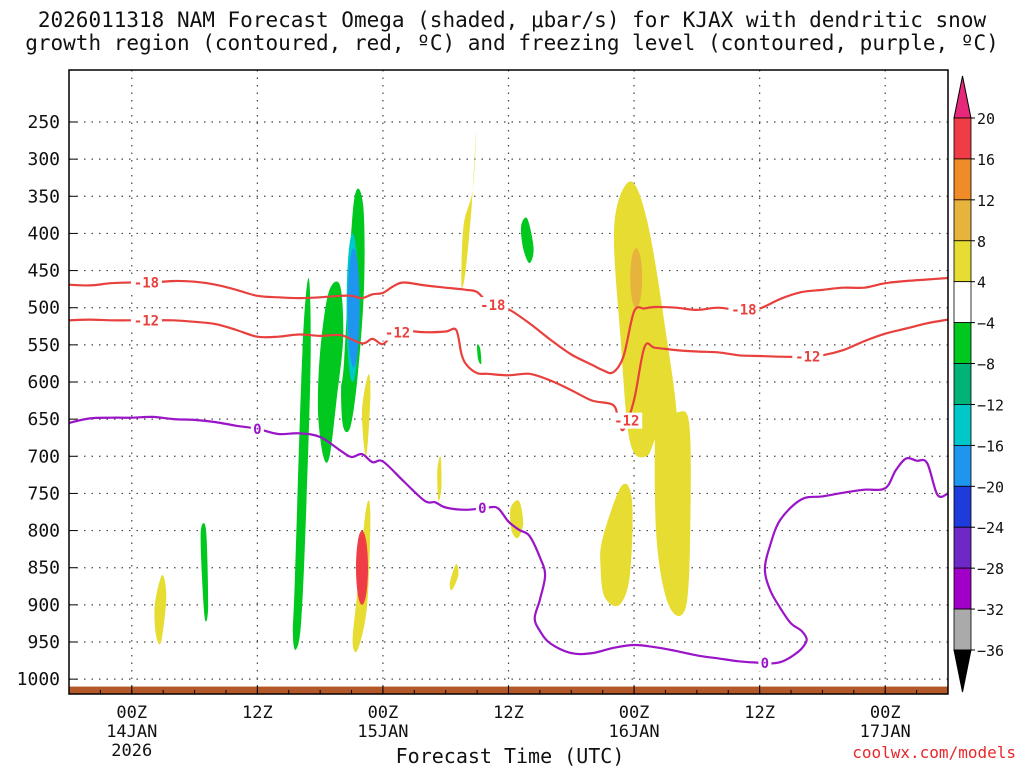 The height and width of the screenshot is (768, 1024). I want to click on y-tick-label: 400, so click(43, 233).